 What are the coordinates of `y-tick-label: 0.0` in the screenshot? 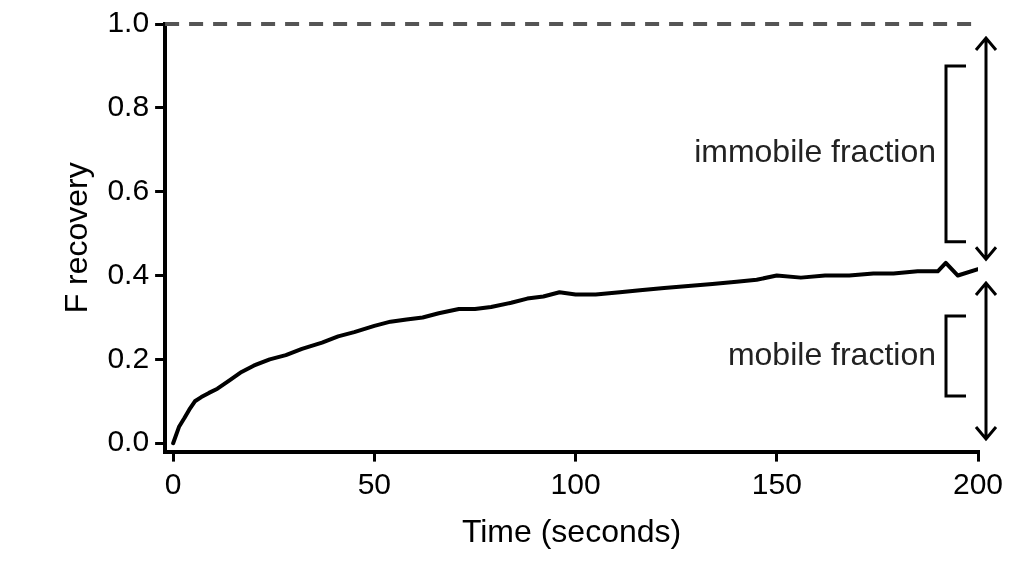 It's located at (128, 441).